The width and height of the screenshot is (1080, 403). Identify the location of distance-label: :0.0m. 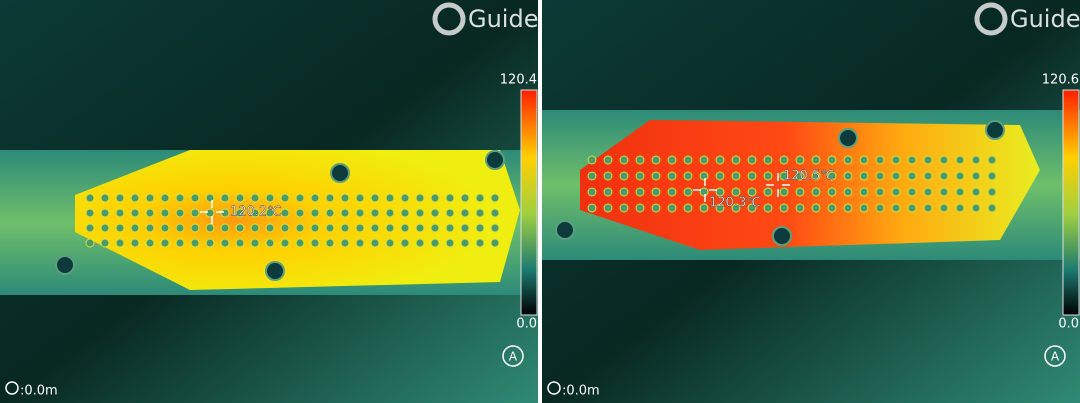
(581, 391).